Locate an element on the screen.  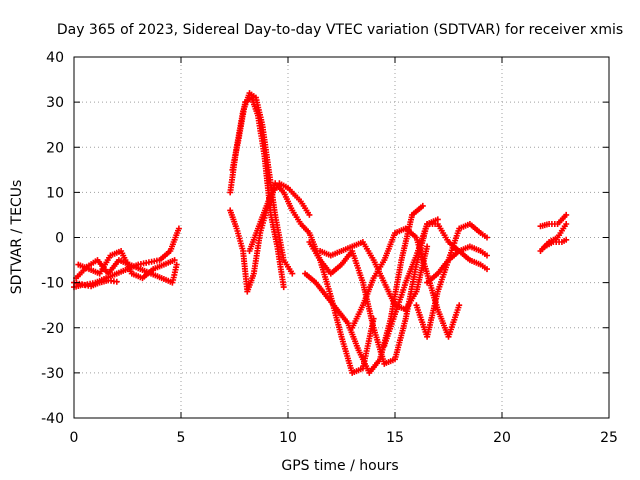
y-tick-label: 0 is located at coordinates (59, 239).